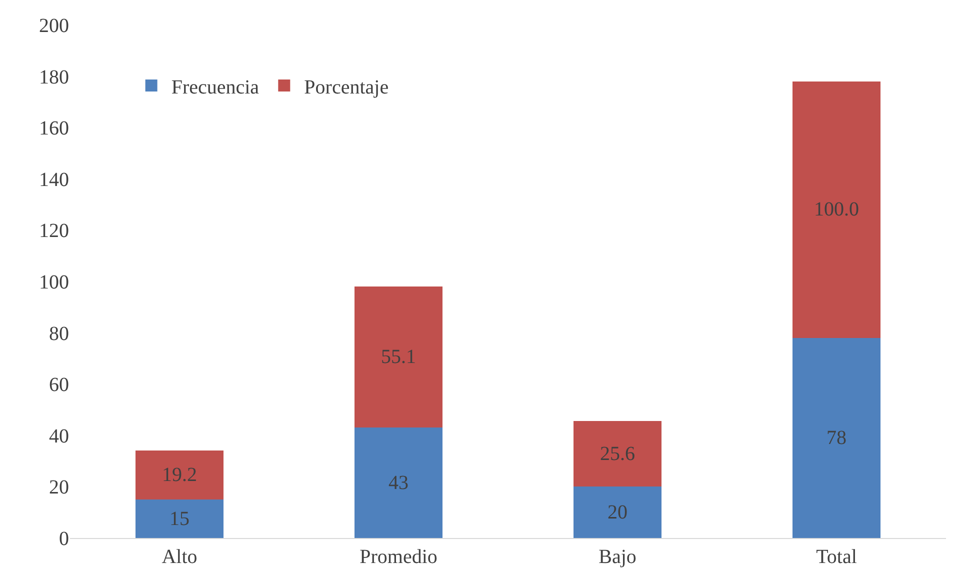 The image size is (956, 583). I want to click on data-label: 55.1, so click(398, 357).